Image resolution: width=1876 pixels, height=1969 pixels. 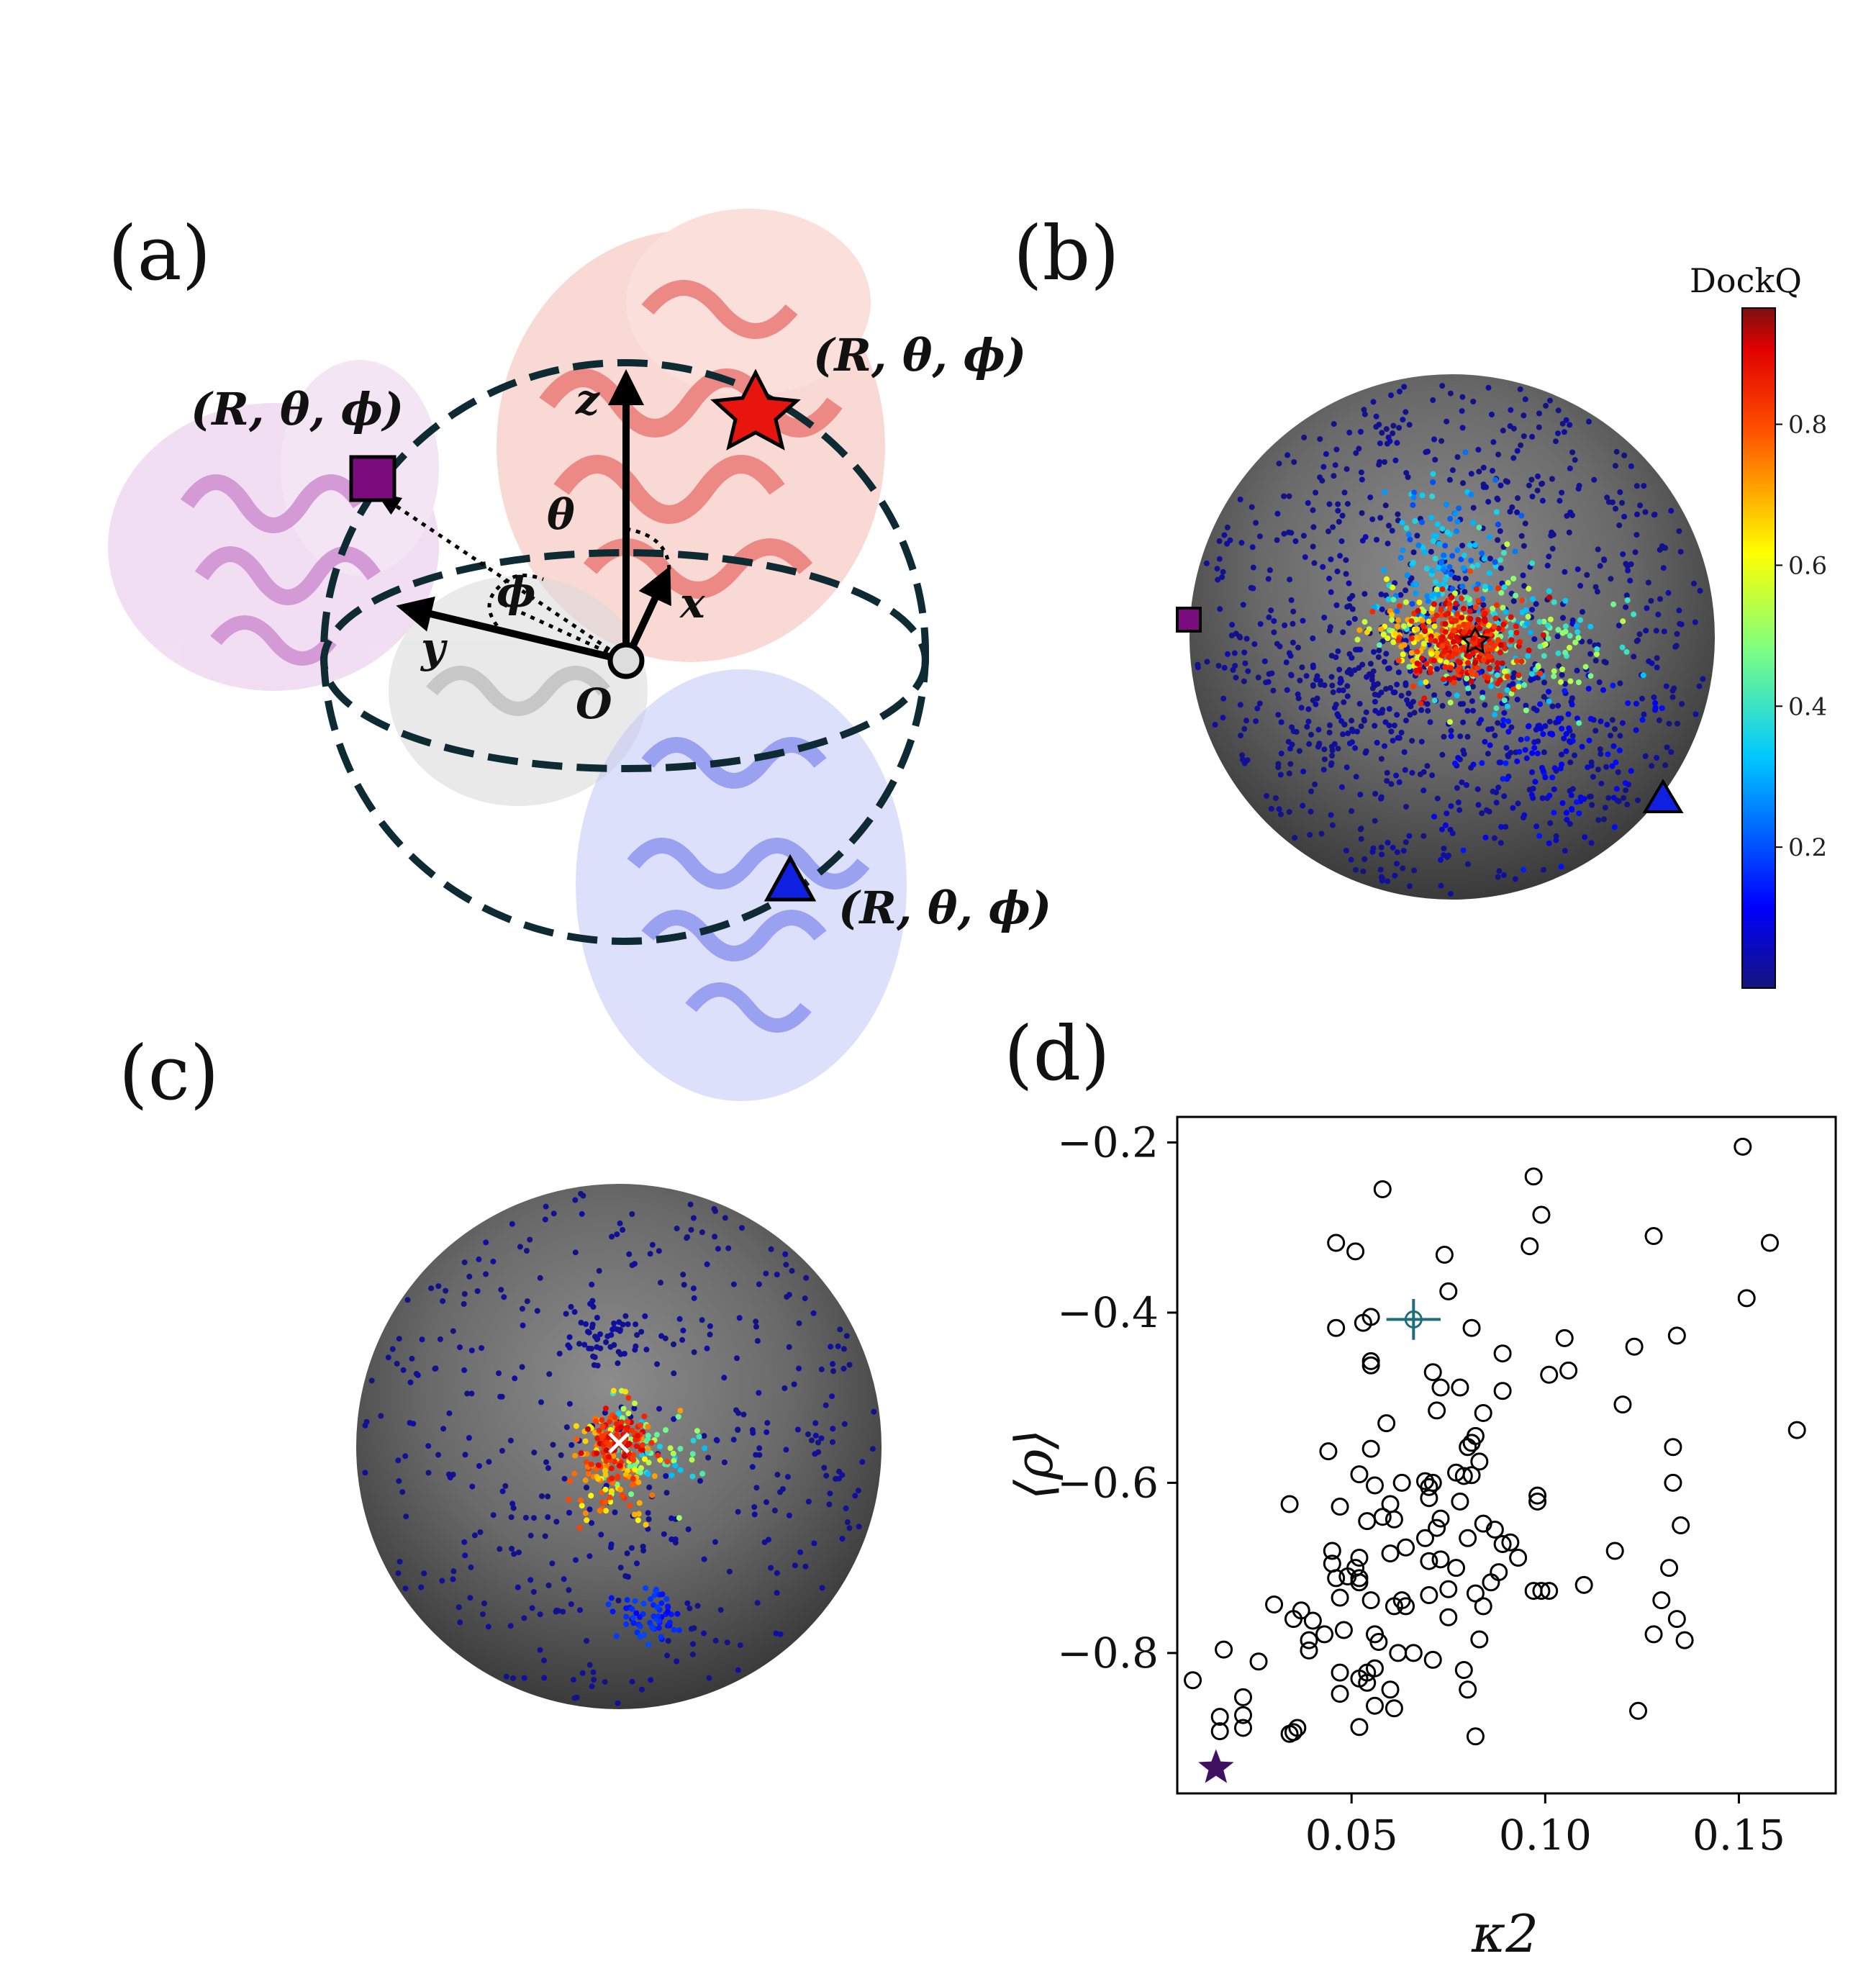 What do you see at coordinates (1108, 1482) in the screenshot?
I see `y-tick-label: −0.6` at bounding box center [1108, 1482].